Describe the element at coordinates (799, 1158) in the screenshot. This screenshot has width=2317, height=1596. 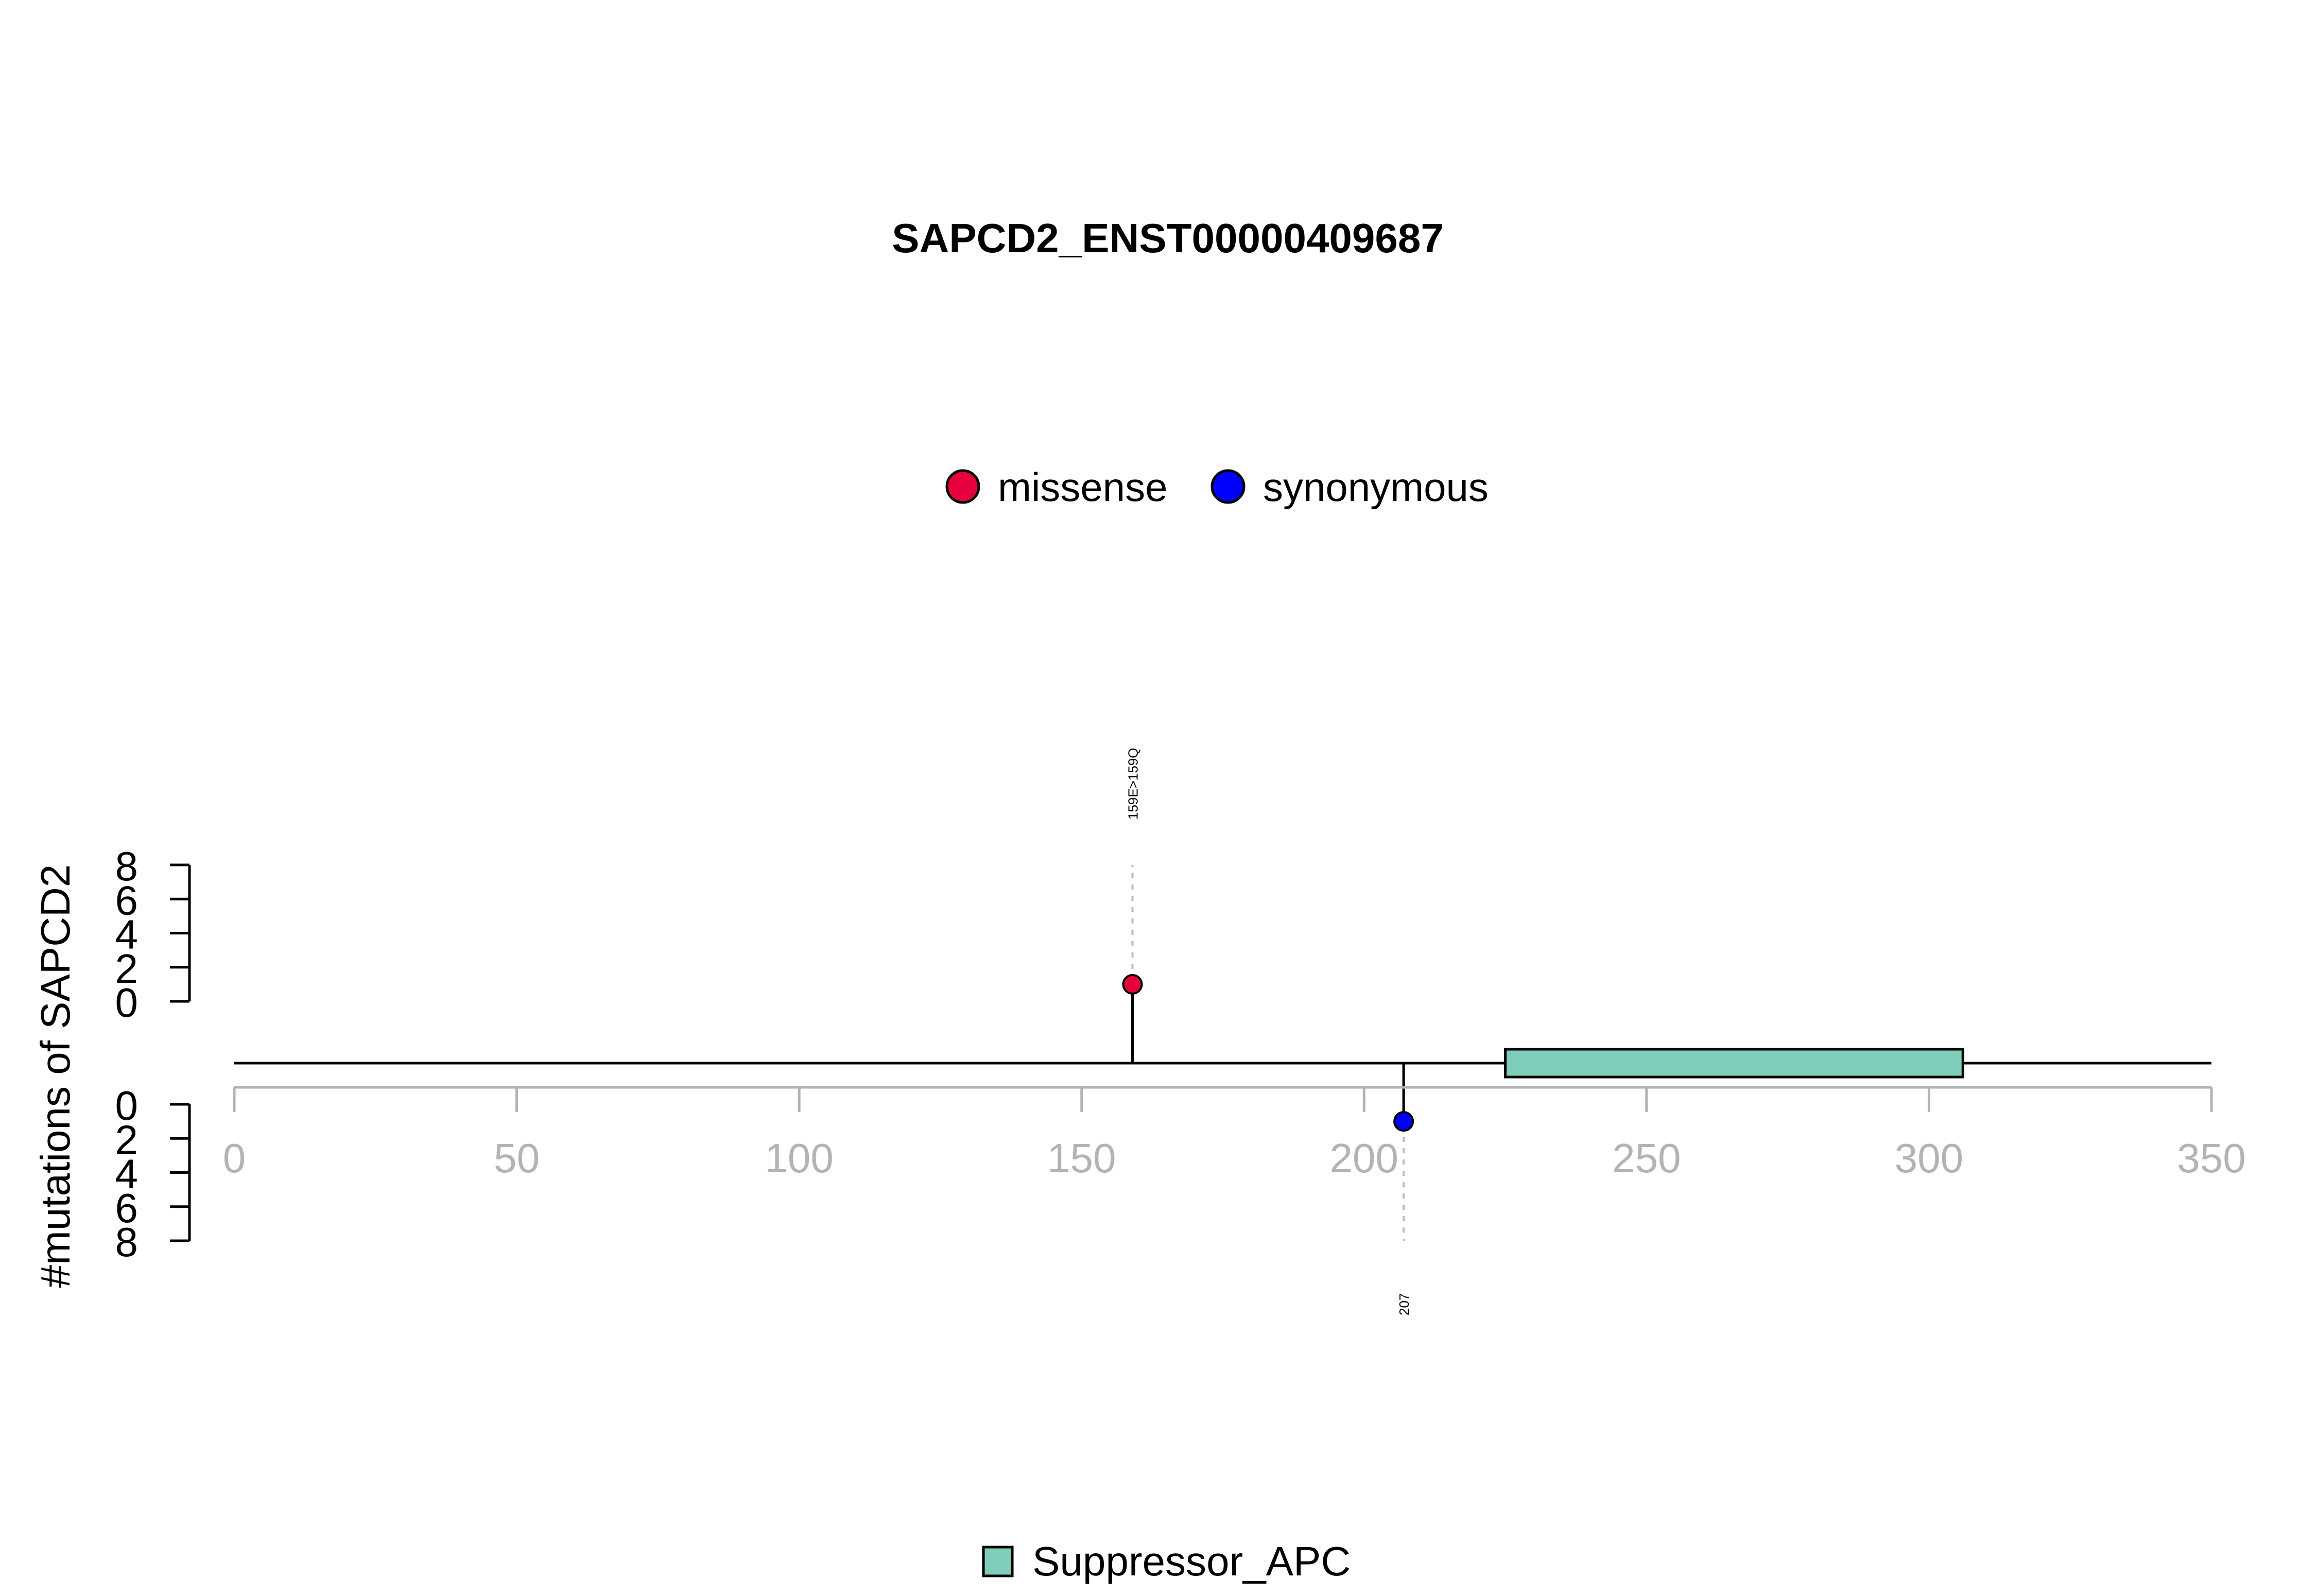
I see `x-tick-label-100: 100` at that location.